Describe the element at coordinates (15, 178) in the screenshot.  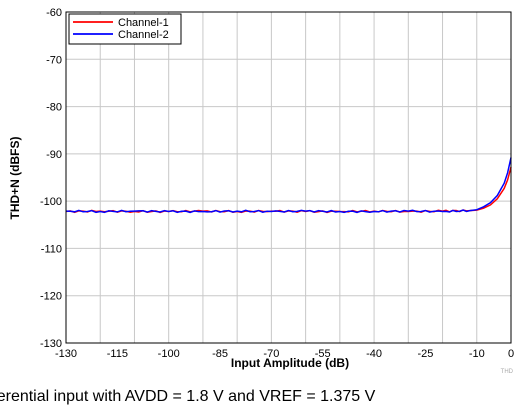
I see `y-axis-label: THD+N (dBFS)` at that location.